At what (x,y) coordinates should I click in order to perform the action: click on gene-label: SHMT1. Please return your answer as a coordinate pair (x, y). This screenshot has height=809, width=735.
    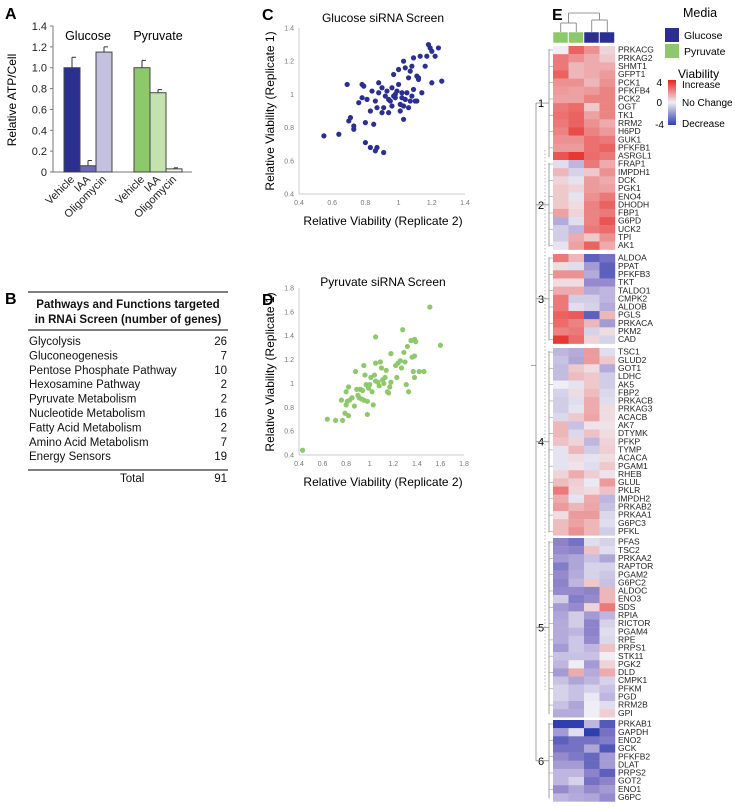
    Looking at the image, I should click on (632, 66).